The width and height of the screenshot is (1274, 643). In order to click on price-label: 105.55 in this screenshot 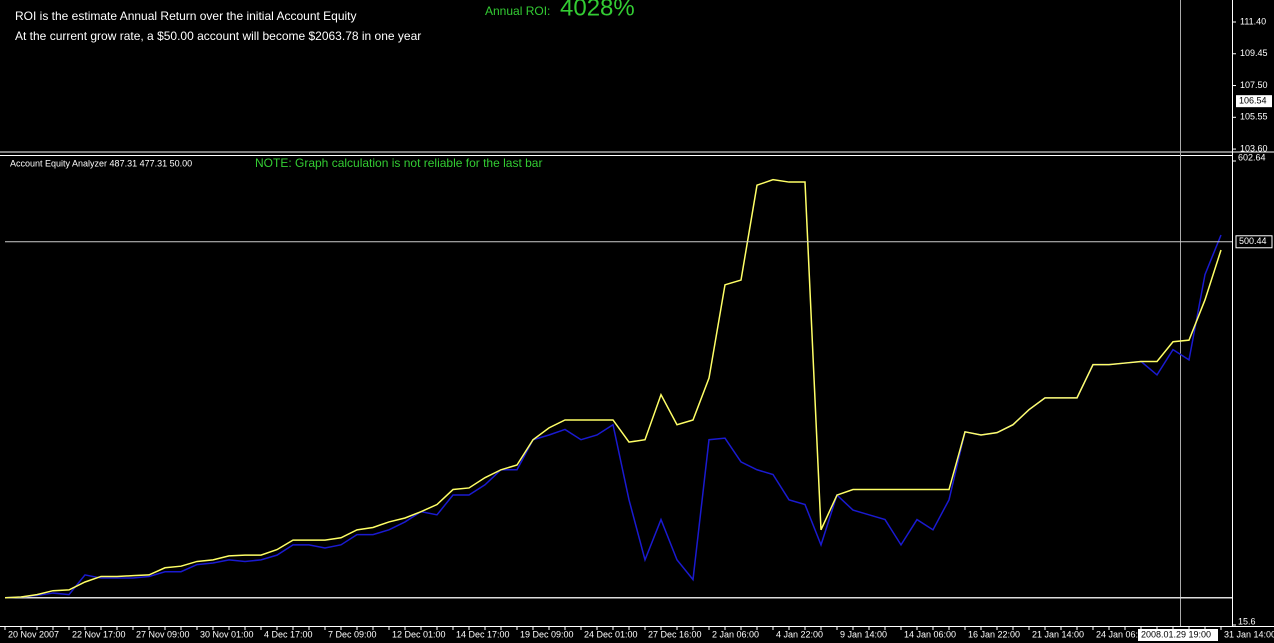, I will do `click(1254, 117)`.